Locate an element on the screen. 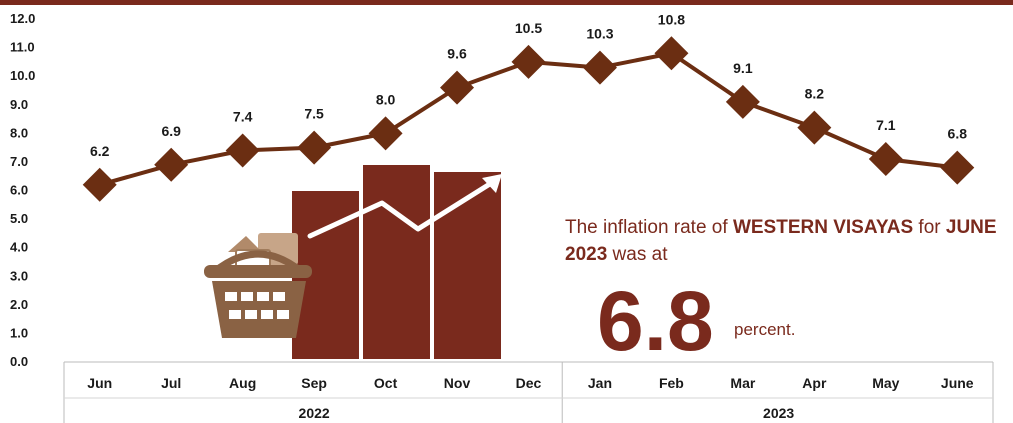 Image resolution: width=1013 pixels, height=423 pixels. x-tick-label: Nov is located at coordinates (457, 383).